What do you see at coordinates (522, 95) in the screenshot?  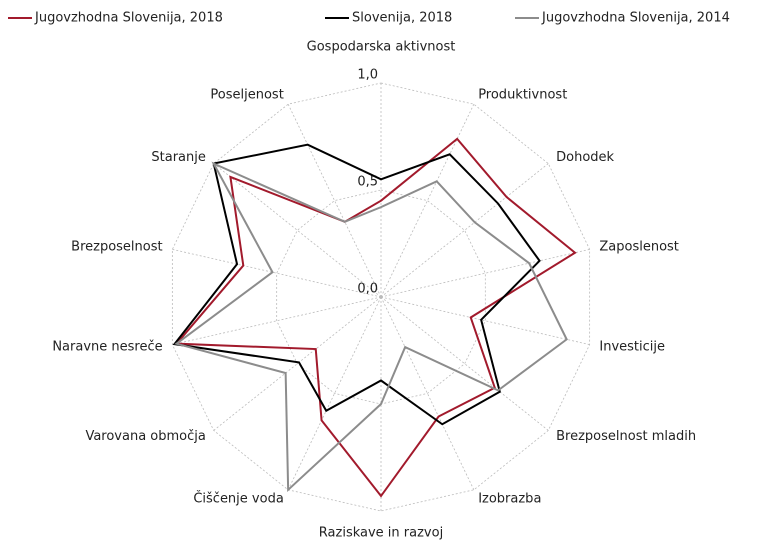 I see `category-label: Produktivnost` at bounding box center [522, 95].